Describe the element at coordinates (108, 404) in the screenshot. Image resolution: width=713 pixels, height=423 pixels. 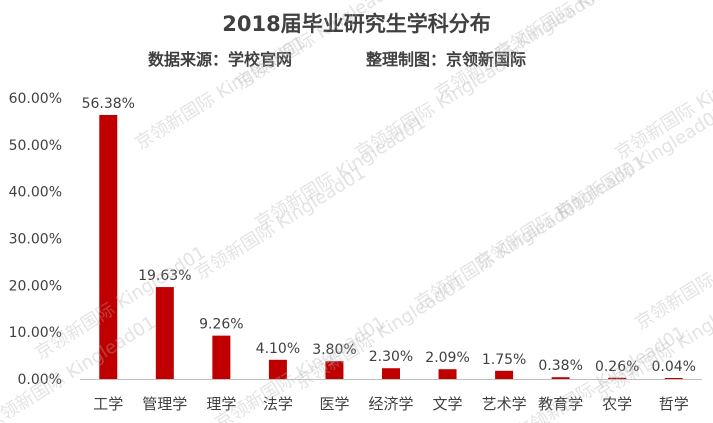
I see `x-tick-label: 工学` at that location.